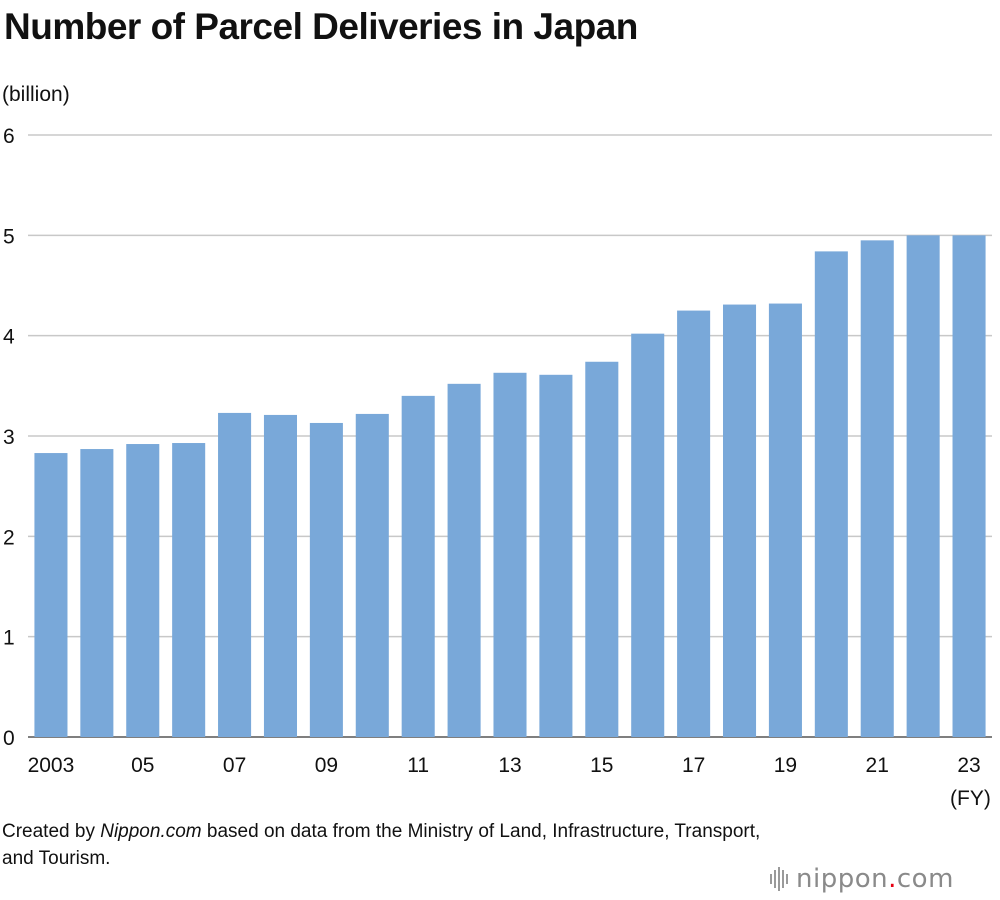 The width and height of the screenshot is (1000, 900). Describe the element at coordinates (418, 765) in the screenshot. I see `x-tick-label-2011: 11` at that location.